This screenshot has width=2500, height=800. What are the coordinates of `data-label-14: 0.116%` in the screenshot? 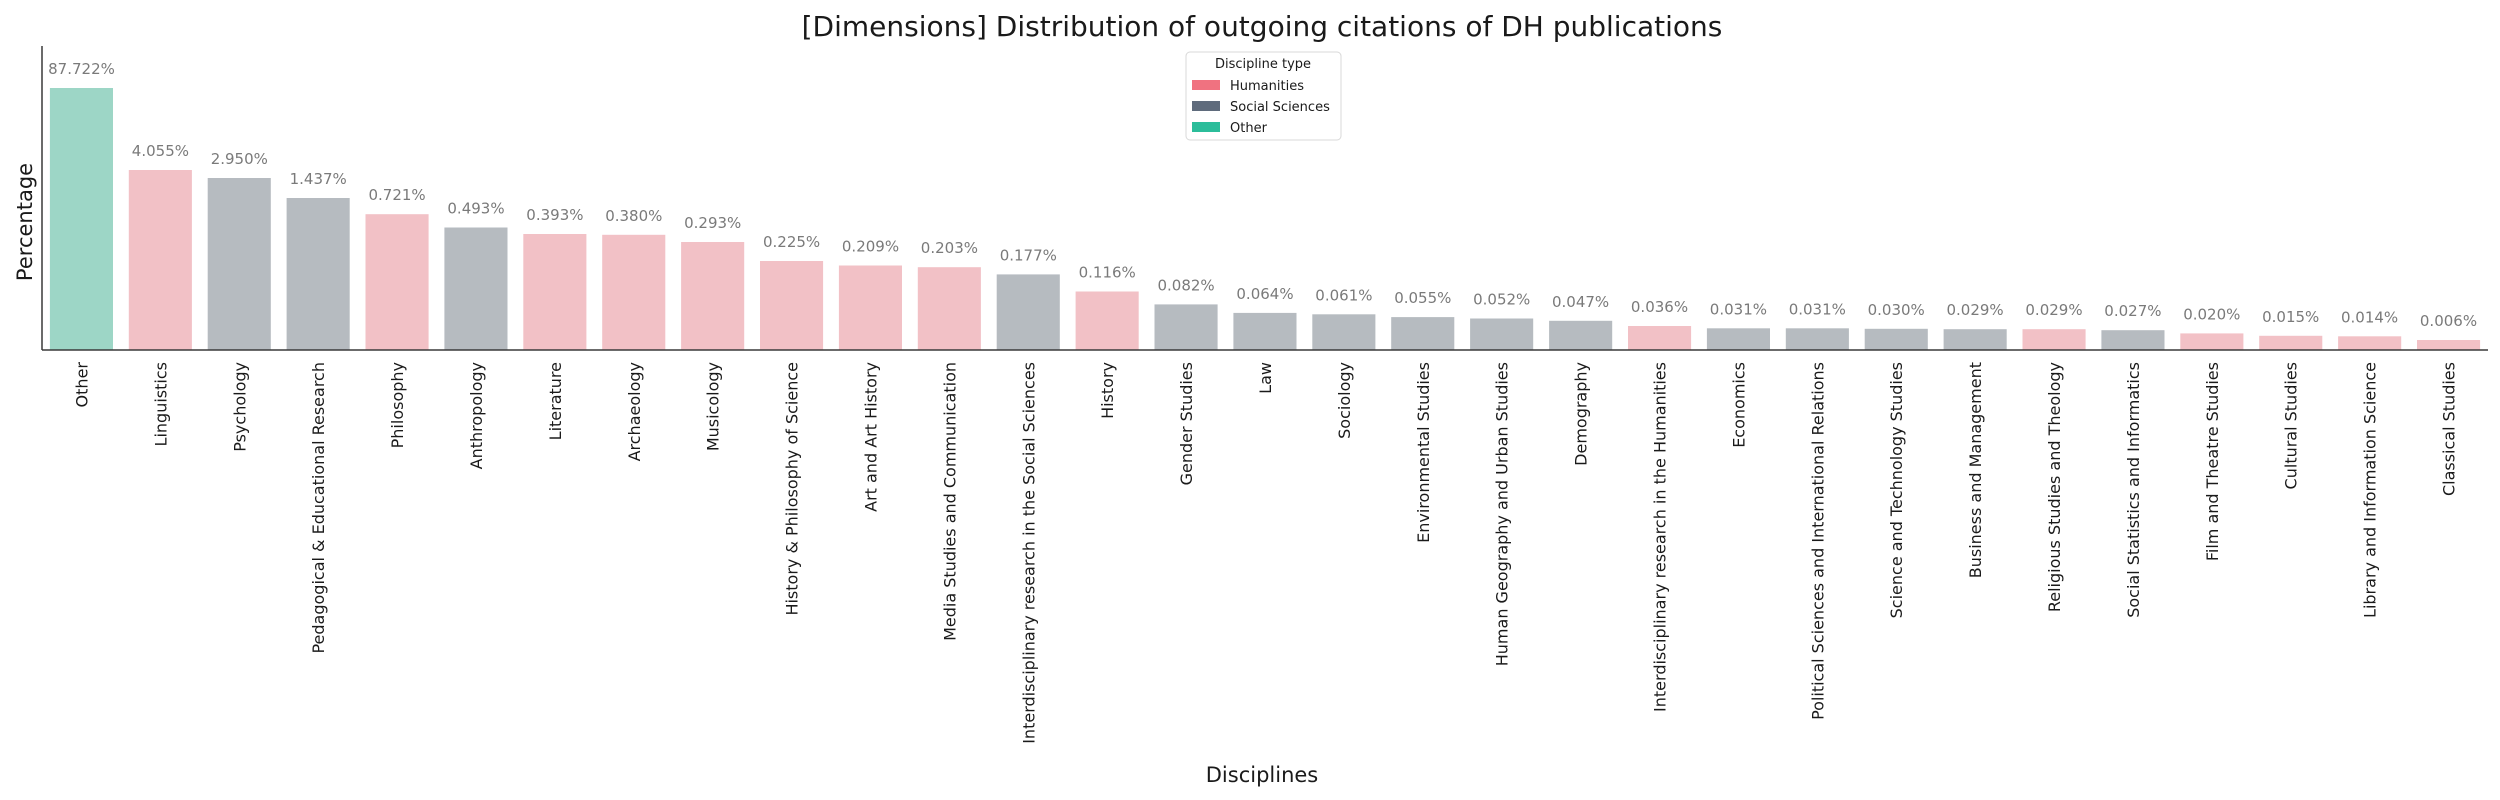 It's located at (1107, 273).